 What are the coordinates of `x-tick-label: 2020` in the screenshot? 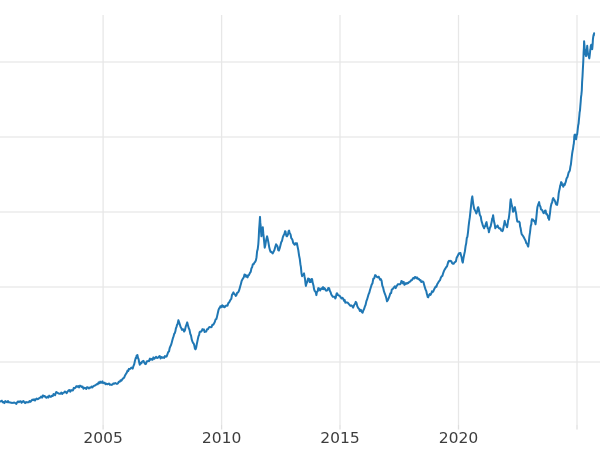 It's located at (458, 438).